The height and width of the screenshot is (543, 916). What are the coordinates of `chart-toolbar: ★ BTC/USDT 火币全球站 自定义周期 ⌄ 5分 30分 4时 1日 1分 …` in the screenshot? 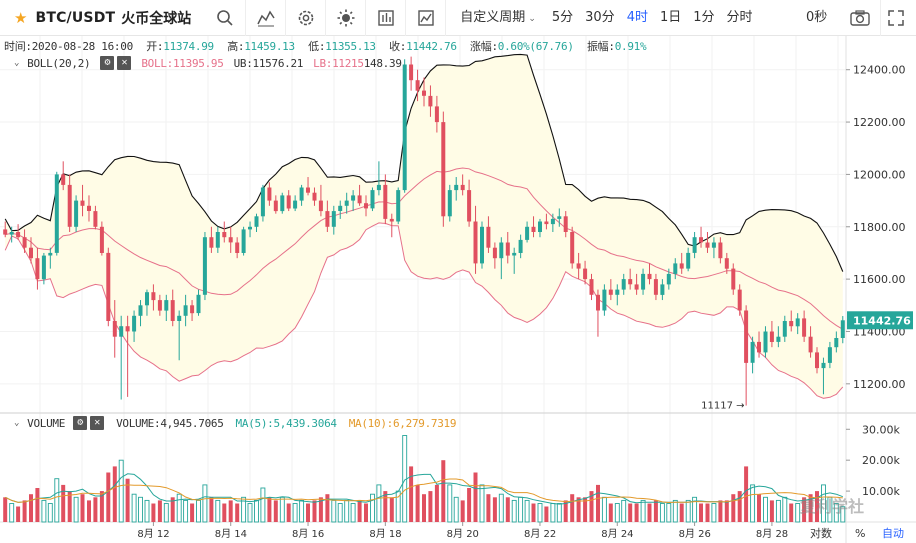 It's located at (458, 18).